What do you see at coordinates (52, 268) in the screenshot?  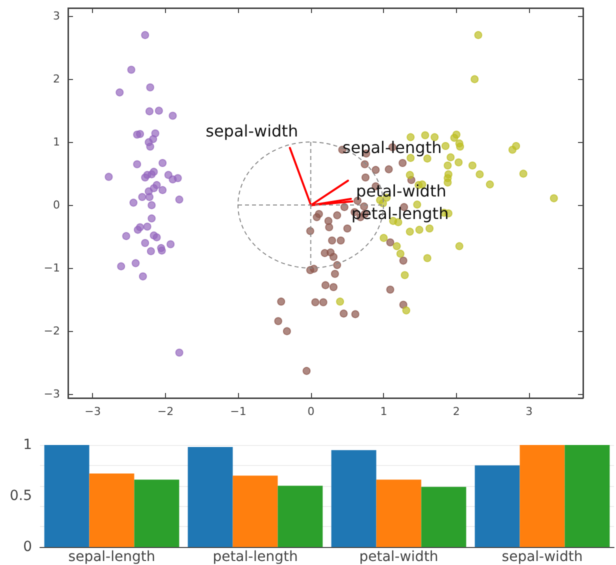 I see `y-tick-label: −1` at bounding box center [52, 268].